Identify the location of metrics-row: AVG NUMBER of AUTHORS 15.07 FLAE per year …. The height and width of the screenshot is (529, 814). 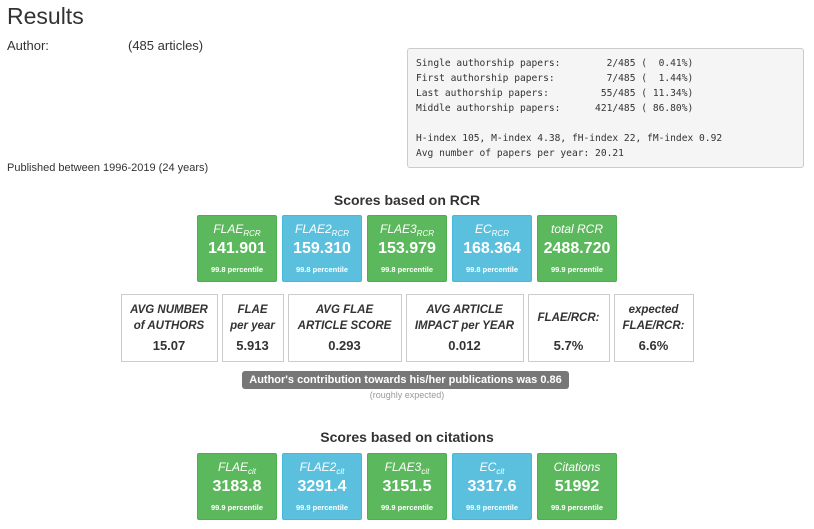
(407, 328).